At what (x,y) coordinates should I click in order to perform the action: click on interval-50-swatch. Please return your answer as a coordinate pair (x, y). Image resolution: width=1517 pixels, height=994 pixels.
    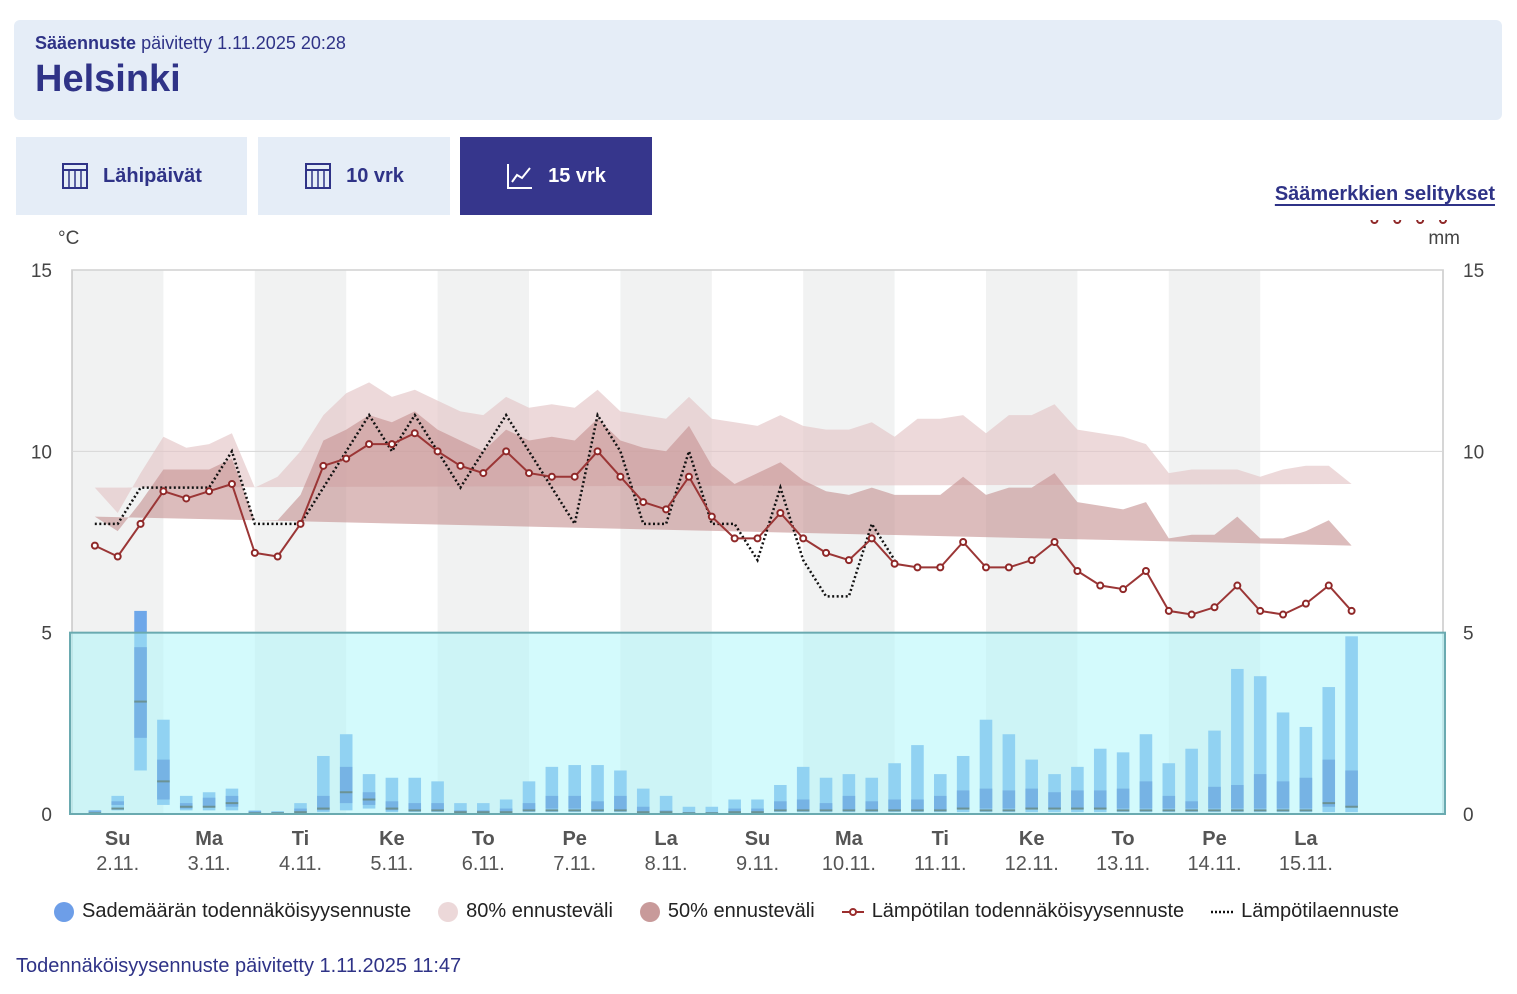
    Looking at the image, I should click on (649, 911).